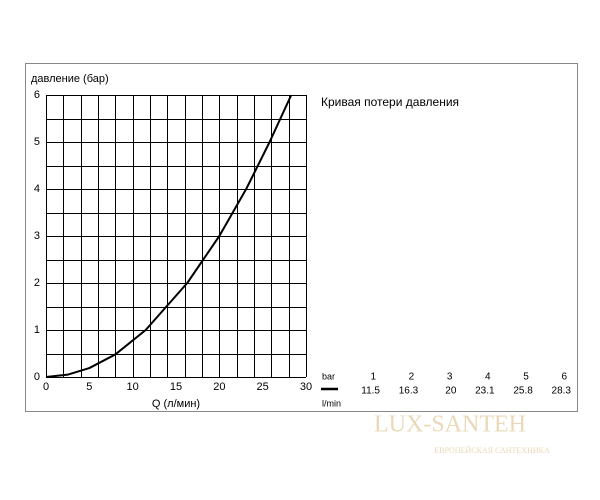 The image size is (600, 500). What do you see at coordinates (412, 377) in the screenshot?
I see `table-cell: 2` at bounding box center [412, 377].